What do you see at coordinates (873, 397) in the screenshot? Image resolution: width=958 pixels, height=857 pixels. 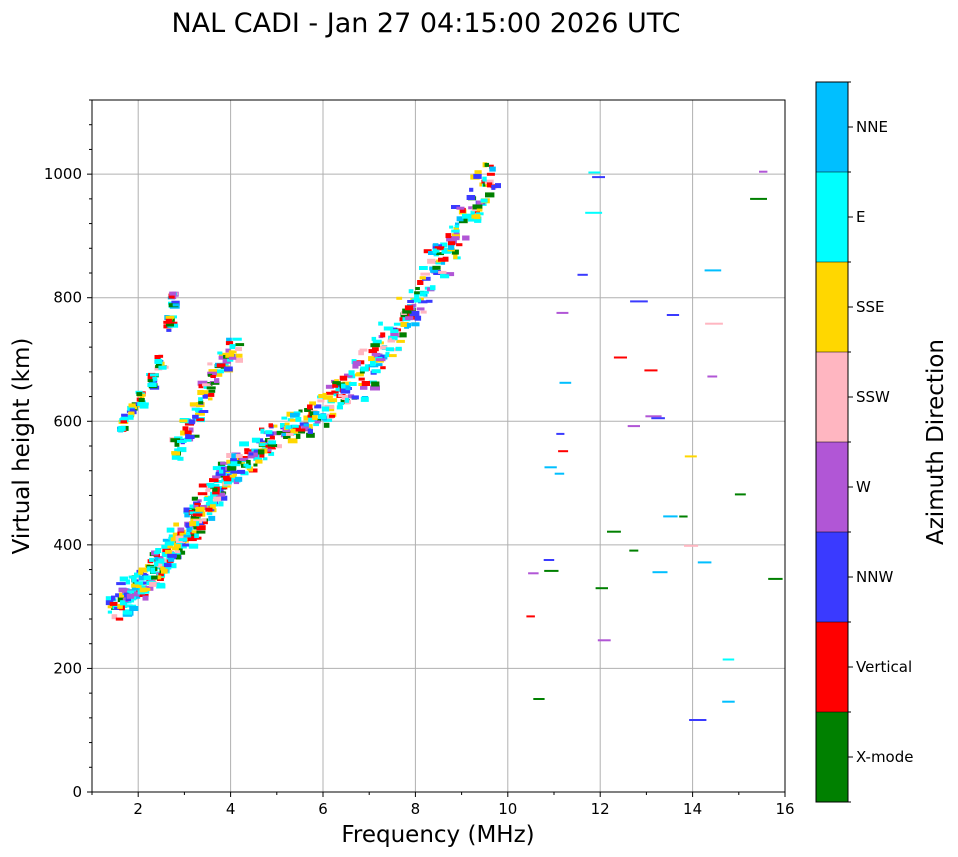 I see `colorbar-tick-label: SSW` at bounding box center [873, 397].